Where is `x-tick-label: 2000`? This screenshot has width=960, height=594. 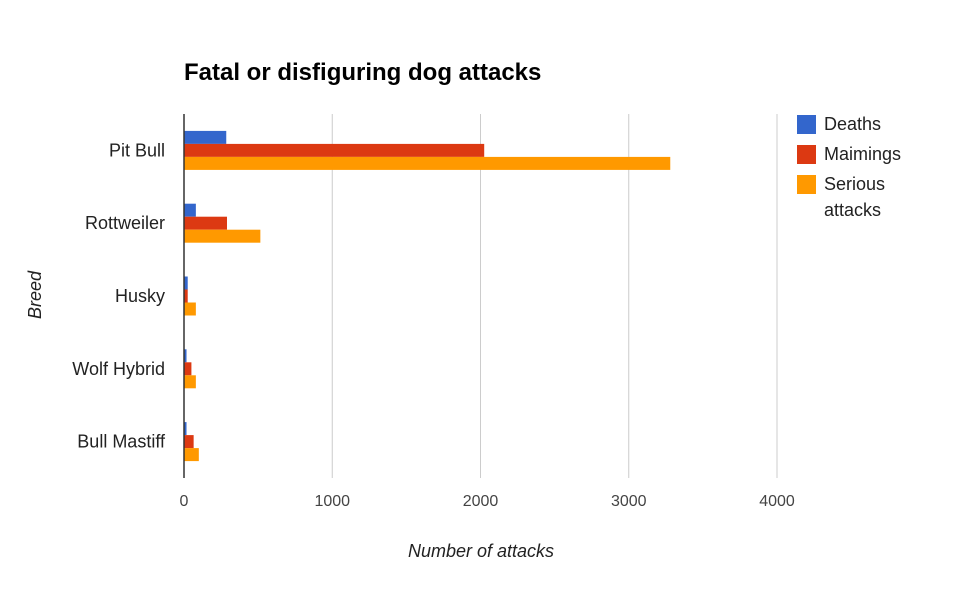 x-tick-label: 2000 is located at coordinates (481, 501).